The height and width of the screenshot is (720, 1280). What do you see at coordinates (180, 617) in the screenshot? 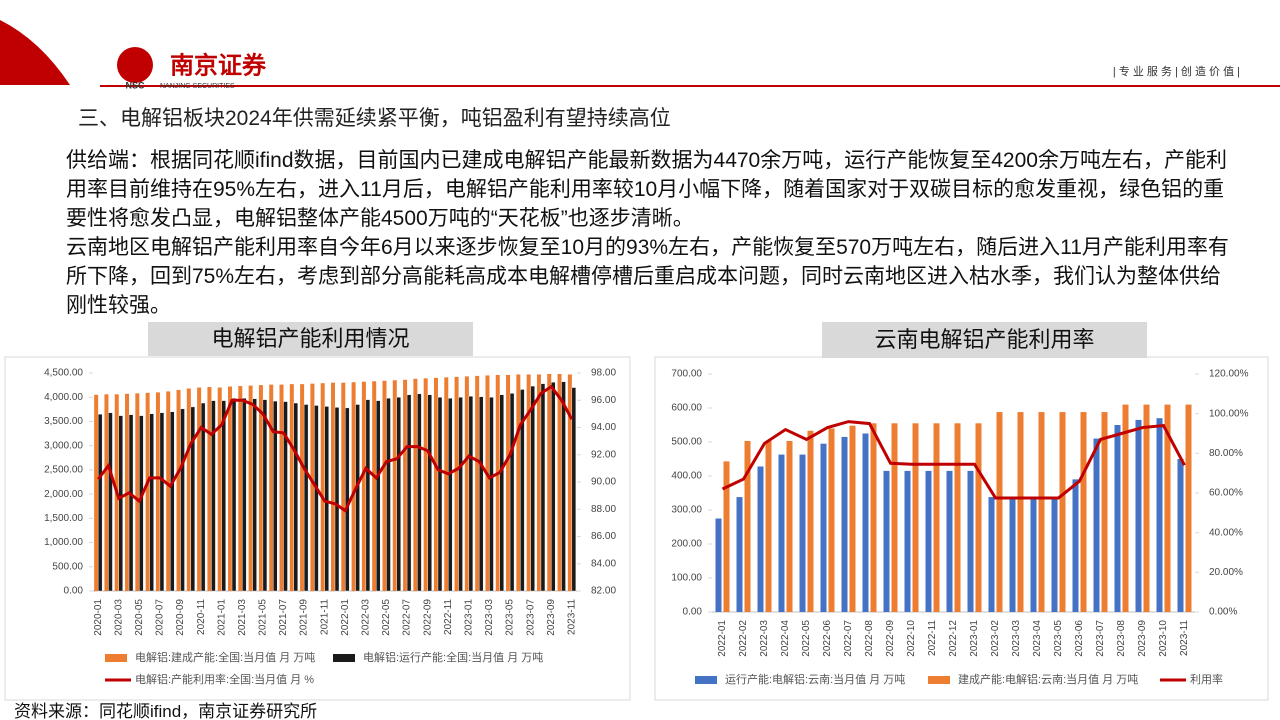
I see `x-tick-label: 2020-09` at bounding box center [180, 617].